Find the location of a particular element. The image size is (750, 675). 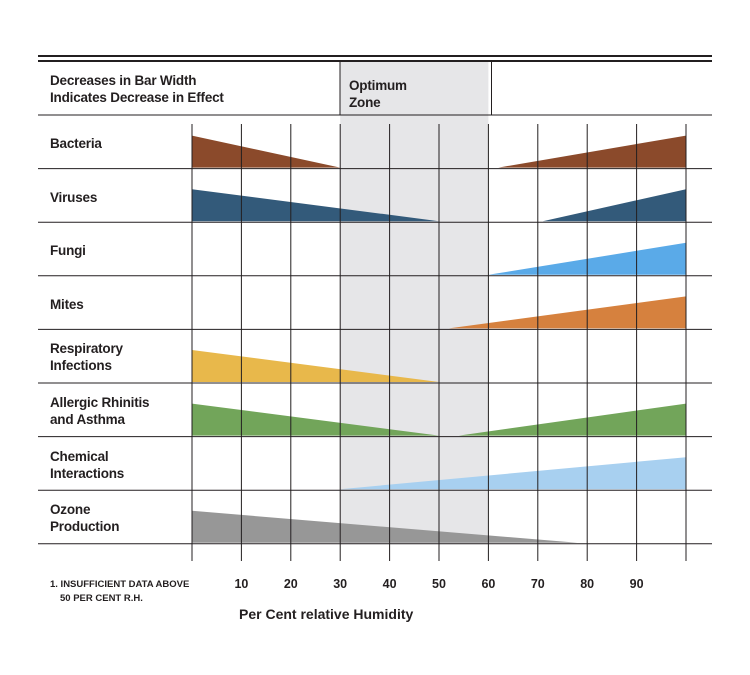

x-tick-label-60: 60 is located at coordinates (488, 584).